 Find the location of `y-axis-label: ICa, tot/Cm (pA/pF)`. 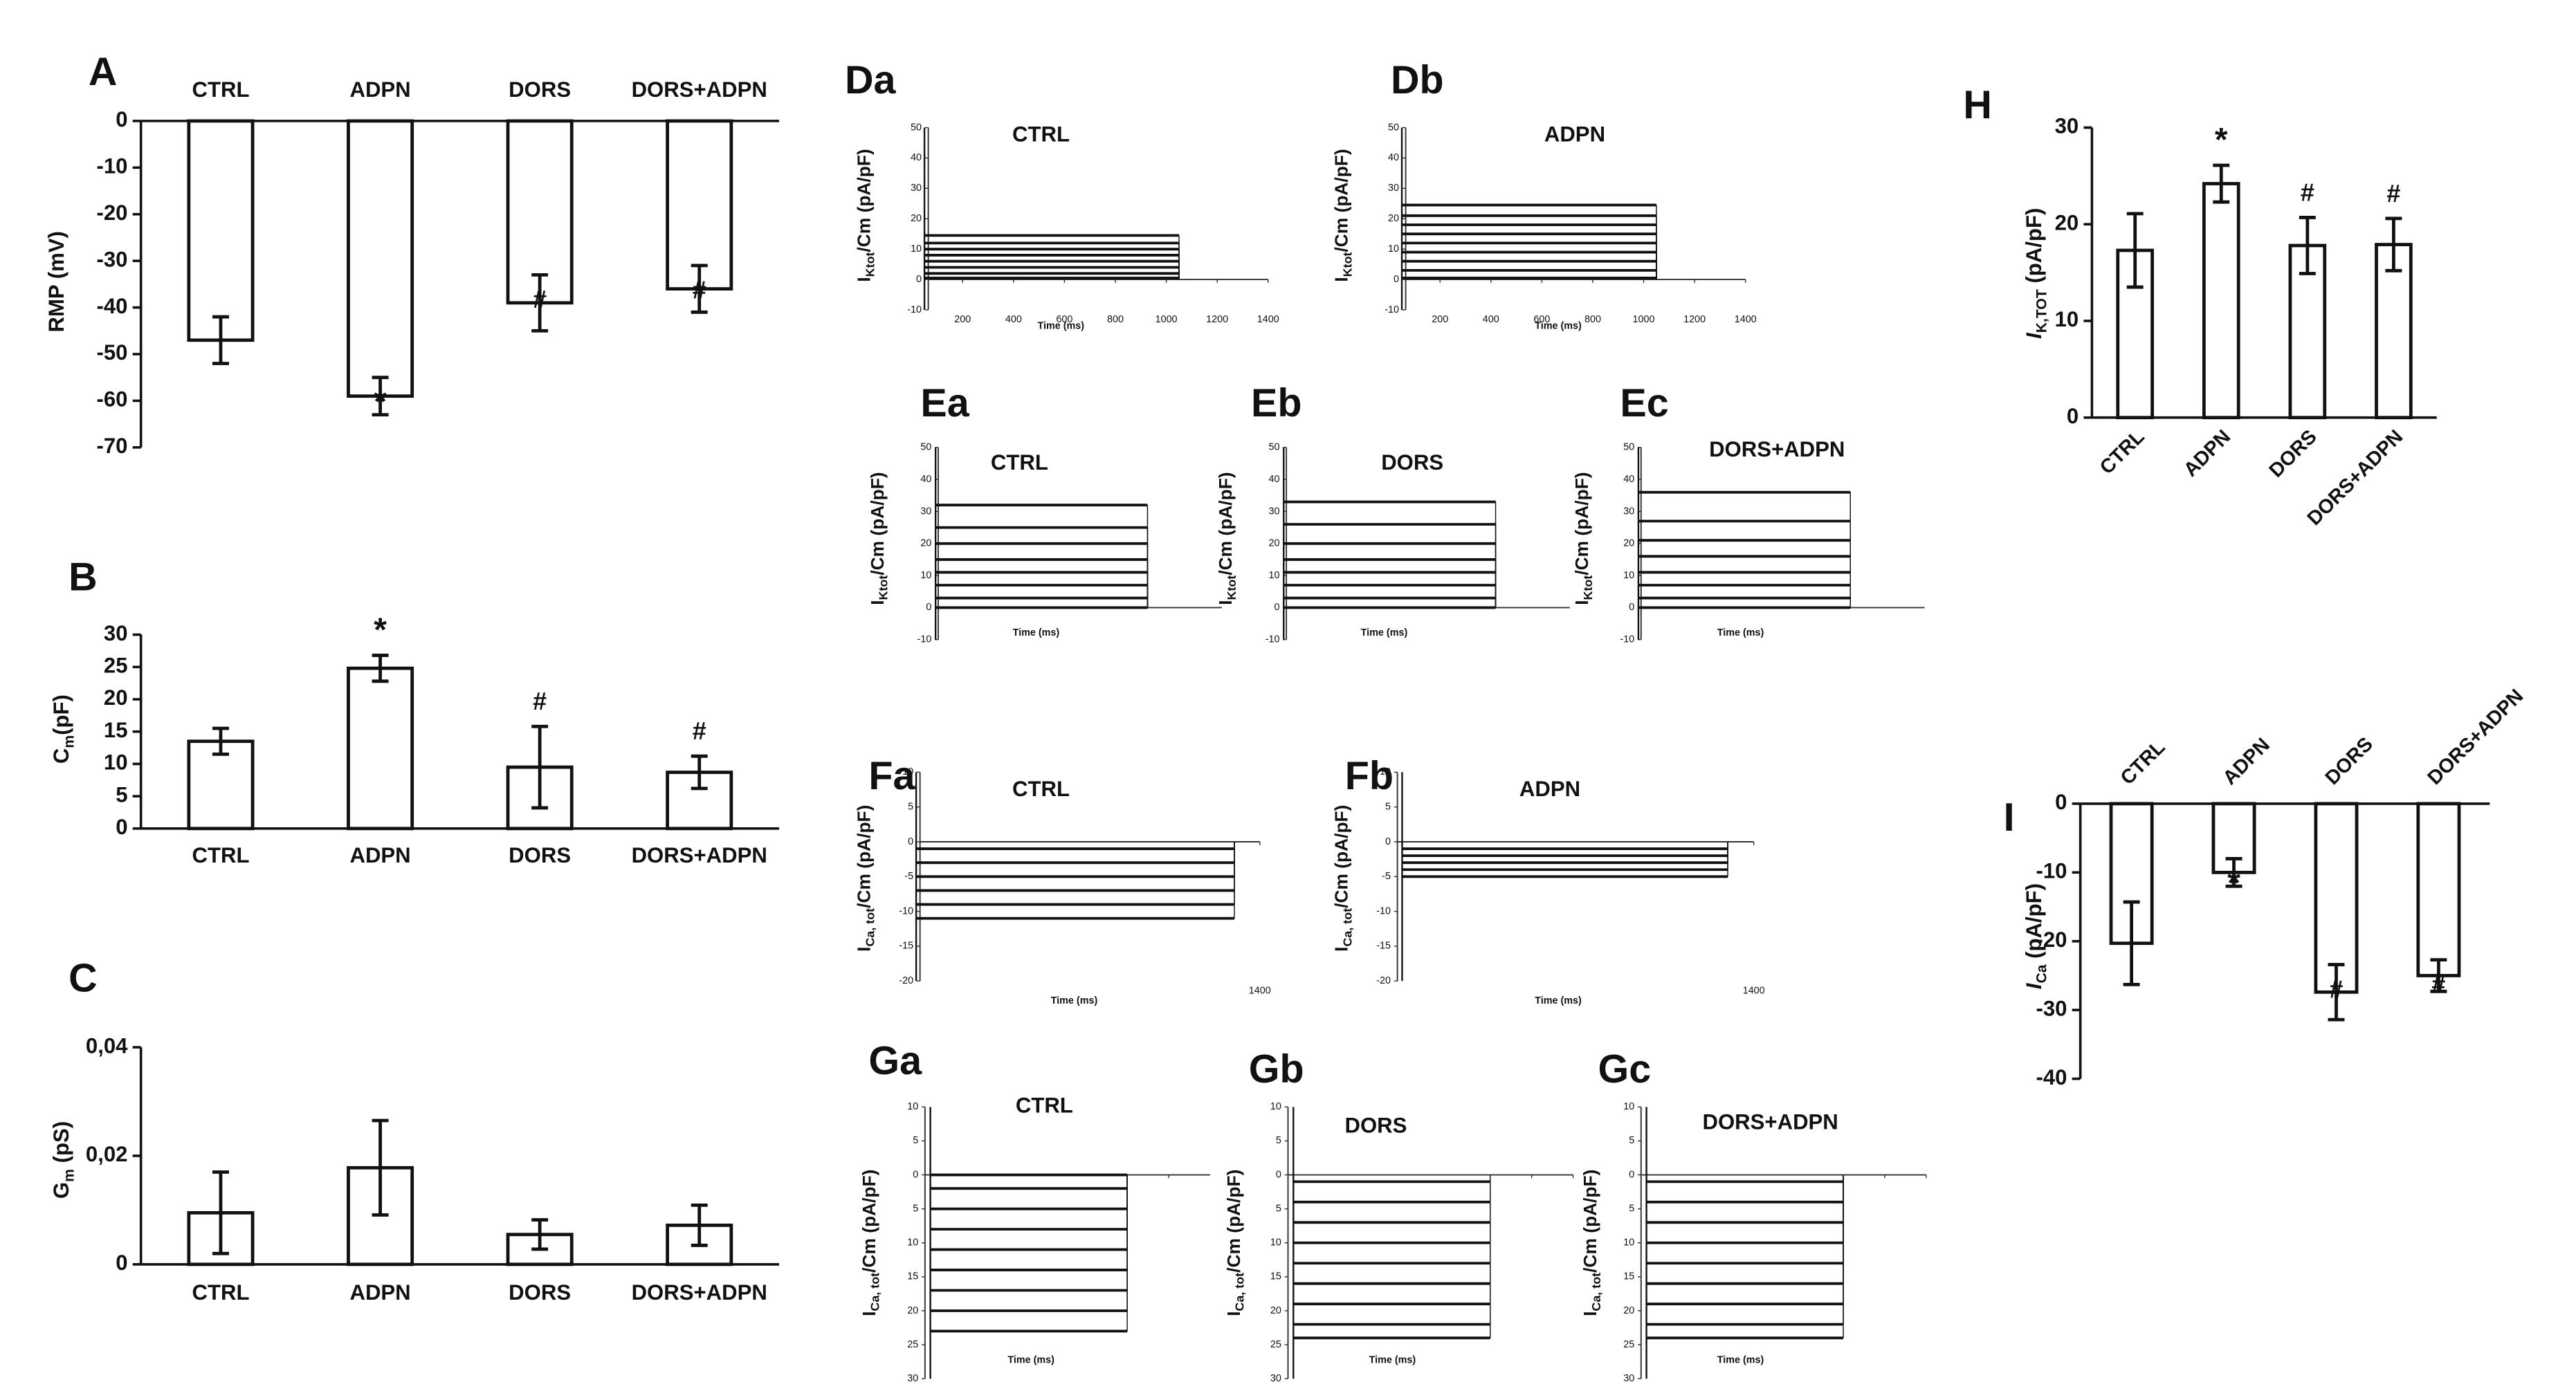

y-axis-label: ICa, tot/Cm (pA/pF) is located at coordinates (1592, 1243).